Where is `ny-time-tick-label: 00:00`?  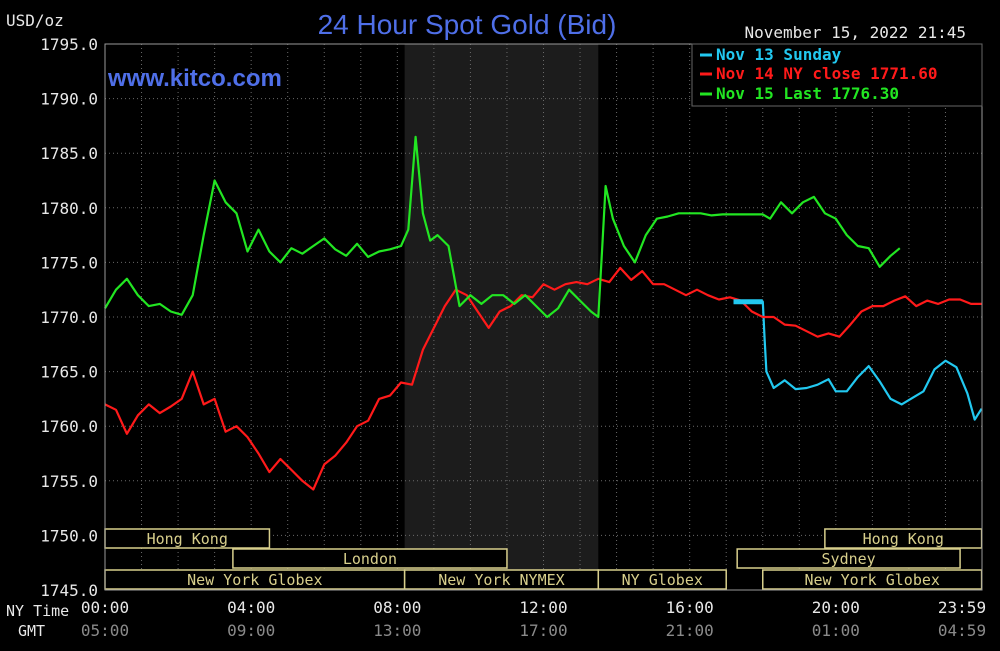 ny-time-tick-label: 00:00 is located at coordinates (105, 607).